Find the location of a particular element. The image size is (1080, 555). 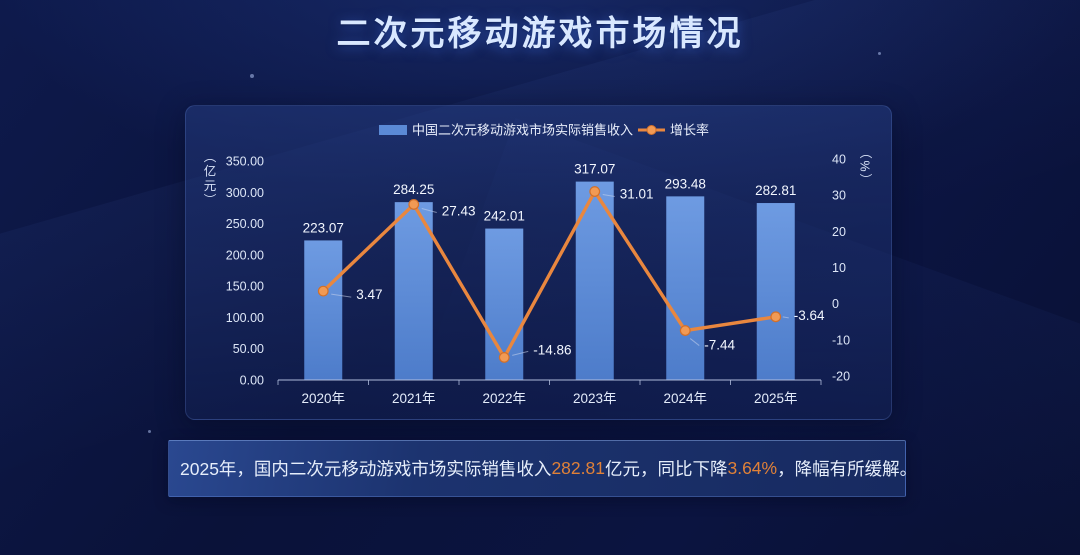

right-axis-tick-label: 40 is located at coordinates (839, 160).